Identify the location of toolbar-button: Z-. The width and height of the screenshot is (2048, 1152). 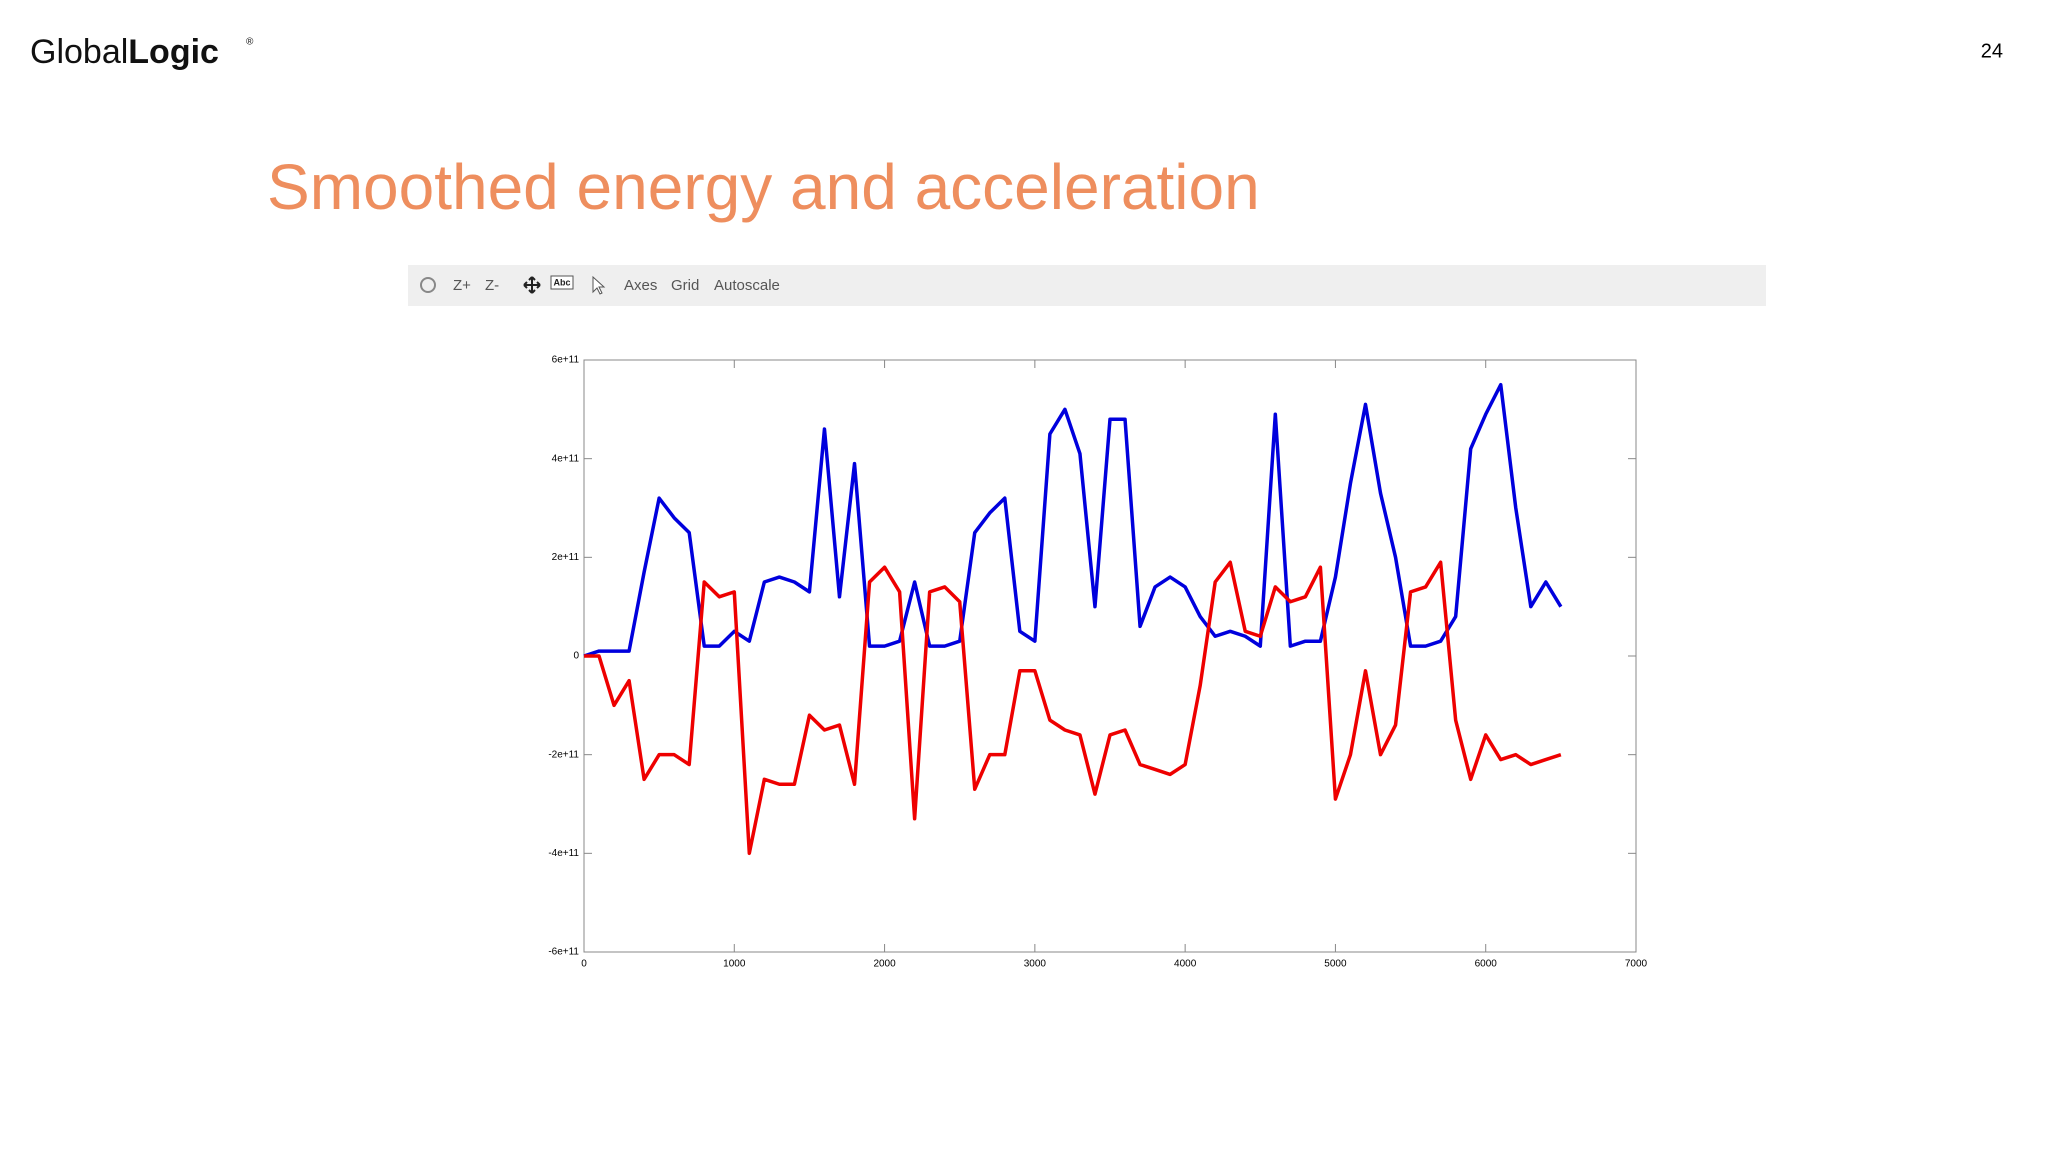
(492, 285).